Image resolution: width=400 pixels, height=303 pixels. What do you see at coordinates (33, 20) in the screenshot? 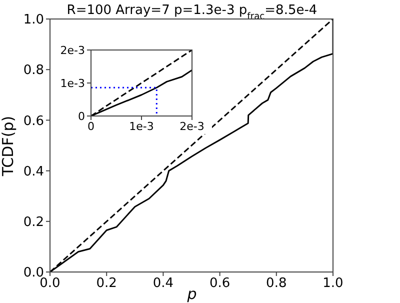
I see `y-tick-label: 1.0` at bounding box center [33, 20].